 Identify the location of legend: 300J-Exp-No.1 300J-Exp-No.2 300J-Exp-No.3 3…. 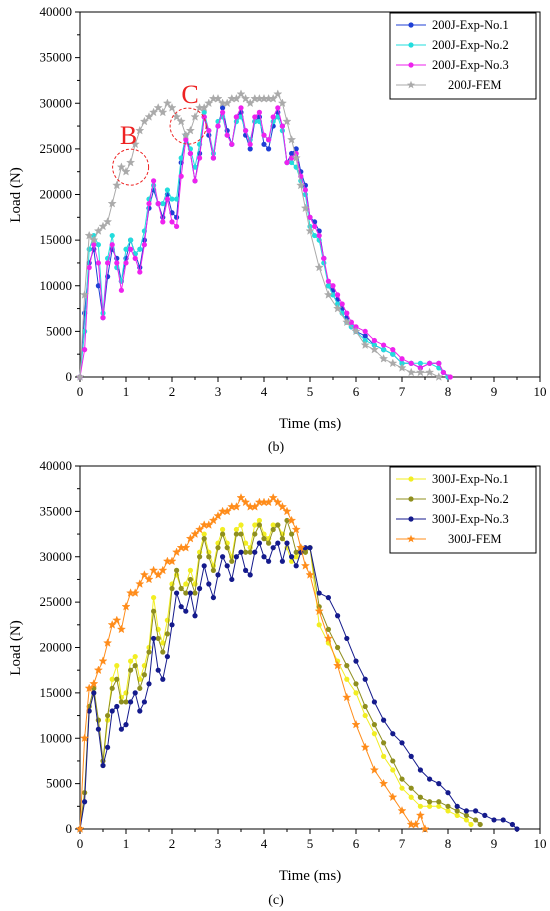
(463, 510).